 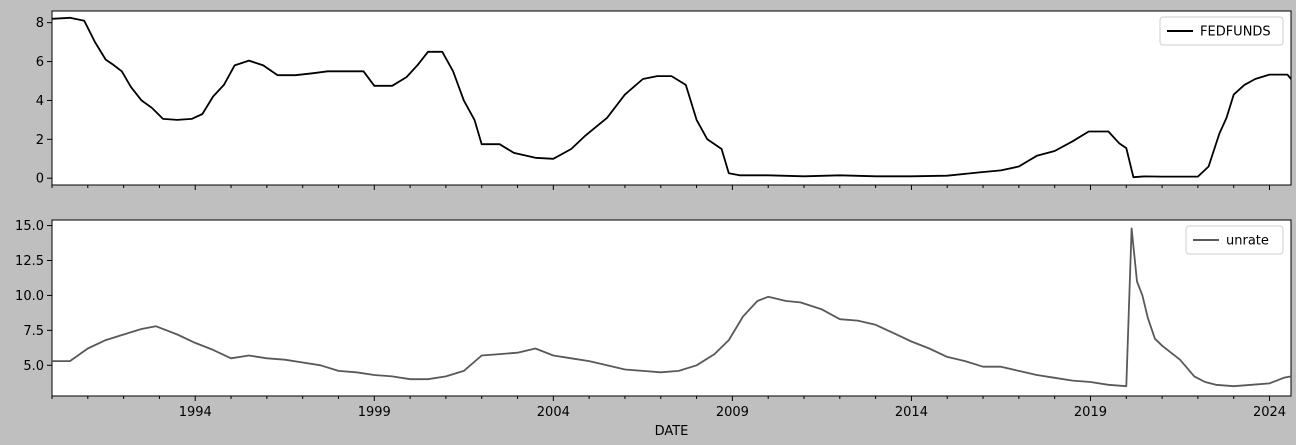 I want to click on x-tick-label: 2024, so click(x=1269, y=412).